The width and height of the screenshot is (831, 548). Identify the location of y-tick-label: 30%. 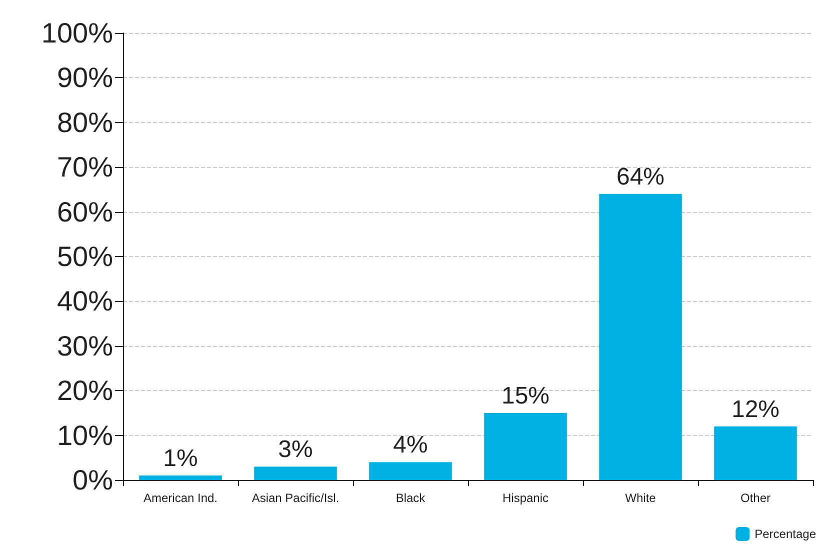
(84, 346).